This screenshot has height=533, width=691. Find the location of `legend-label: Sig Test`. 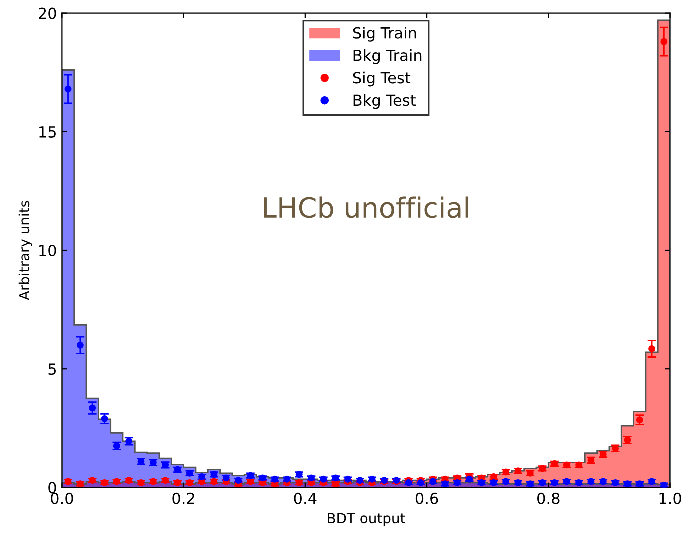

legend-label: Sig Test is located at coordinates (382, 79).